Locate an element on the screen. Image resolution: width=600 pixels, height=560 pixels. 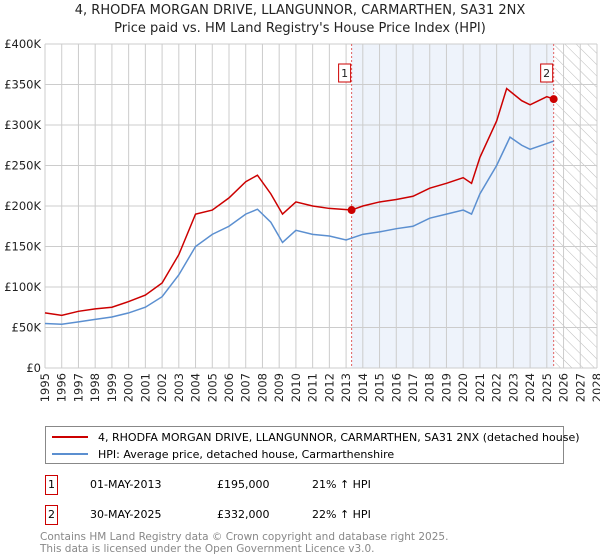
sale-marker-box: 1 is located at coordinates (51, 485).